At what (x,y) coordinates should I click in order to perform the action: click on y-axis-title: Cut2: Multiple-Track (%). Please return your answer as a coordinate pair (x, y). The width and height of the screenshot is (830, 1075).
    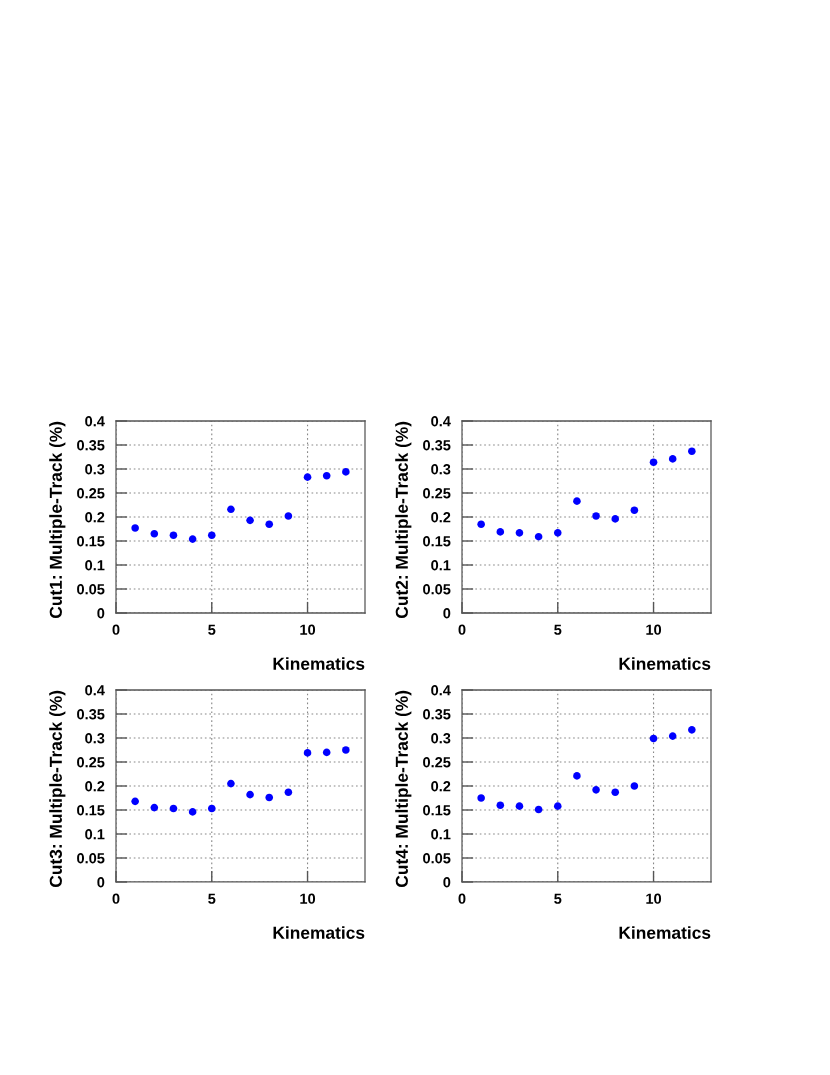
    Looking at the image, I should click on (403, 520).